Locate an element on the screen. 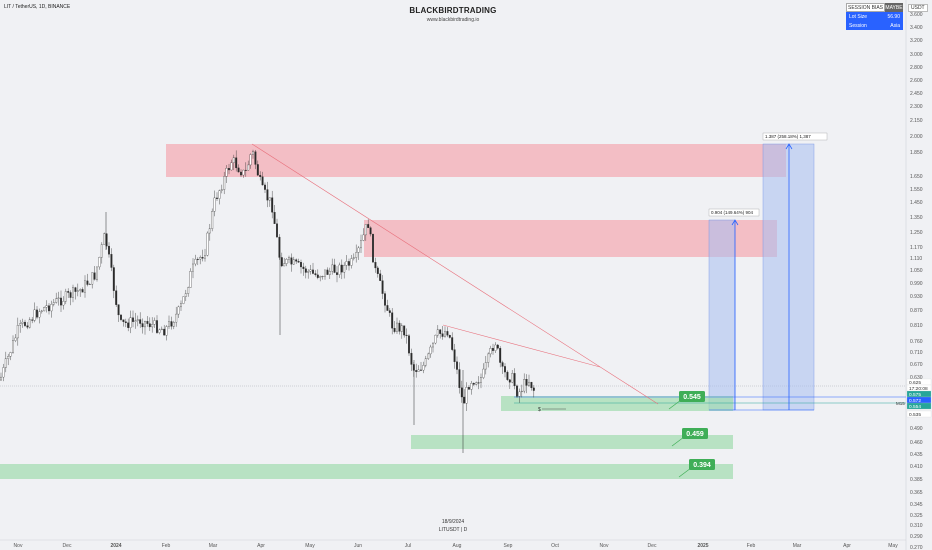 This screenshot has width=932, height=550. price-tag-box is located at coordinates (919, 414).